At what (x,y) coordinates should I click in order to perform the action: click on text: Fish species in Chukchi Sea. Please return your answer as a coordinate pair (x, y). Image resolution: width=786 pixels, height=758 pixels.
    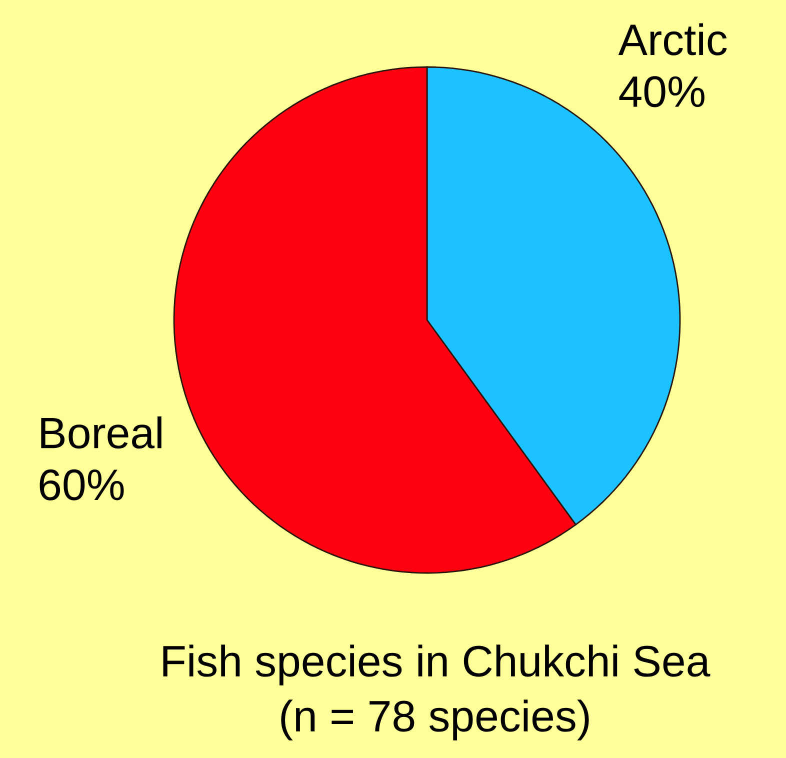
    Looking at the image, I should click on (436, 665).